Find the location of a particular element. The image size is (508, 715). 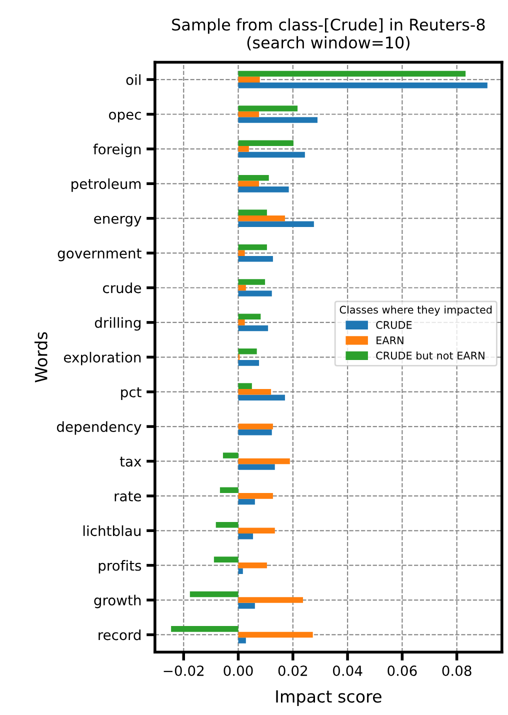

y-tick-label: growth is located at coordinates (117, 601).